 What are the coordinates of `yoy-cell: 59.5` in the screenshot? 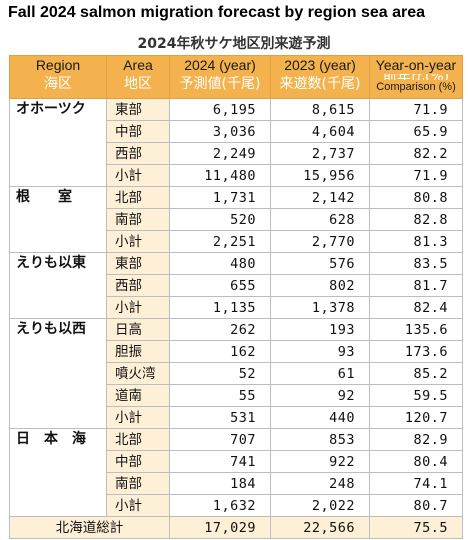 It's located at (416, 395).